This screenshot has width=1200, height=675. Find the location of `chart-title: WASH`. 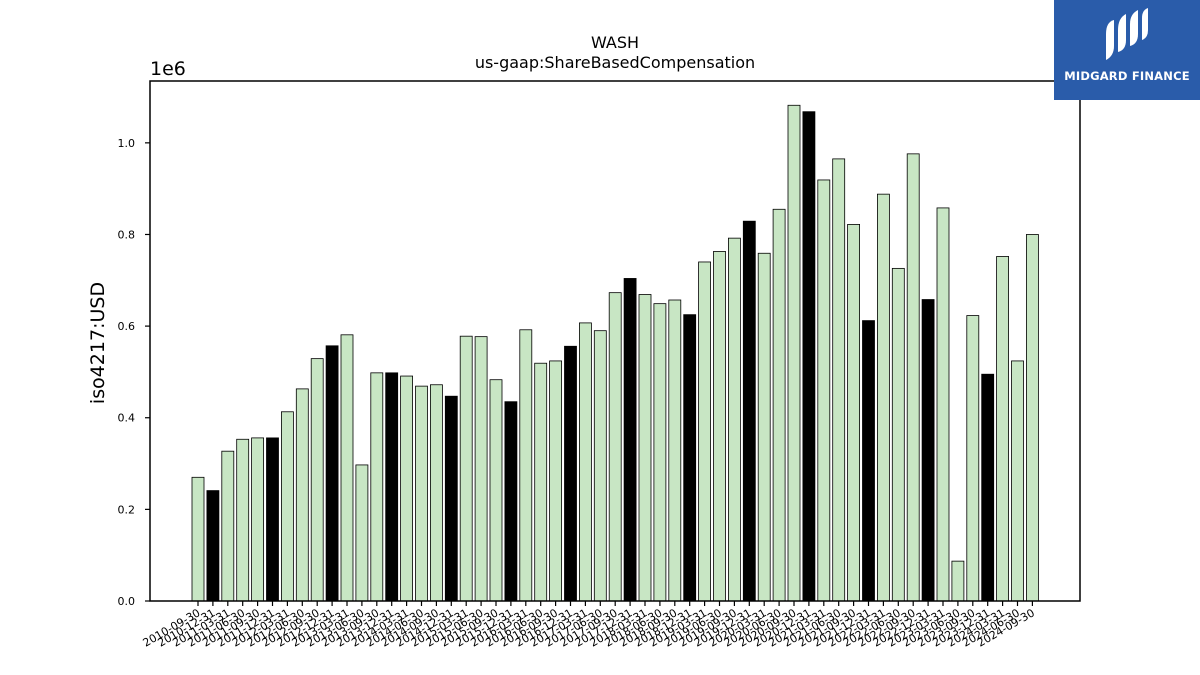

chart-title: WASH is located at coordinates (615, 42).